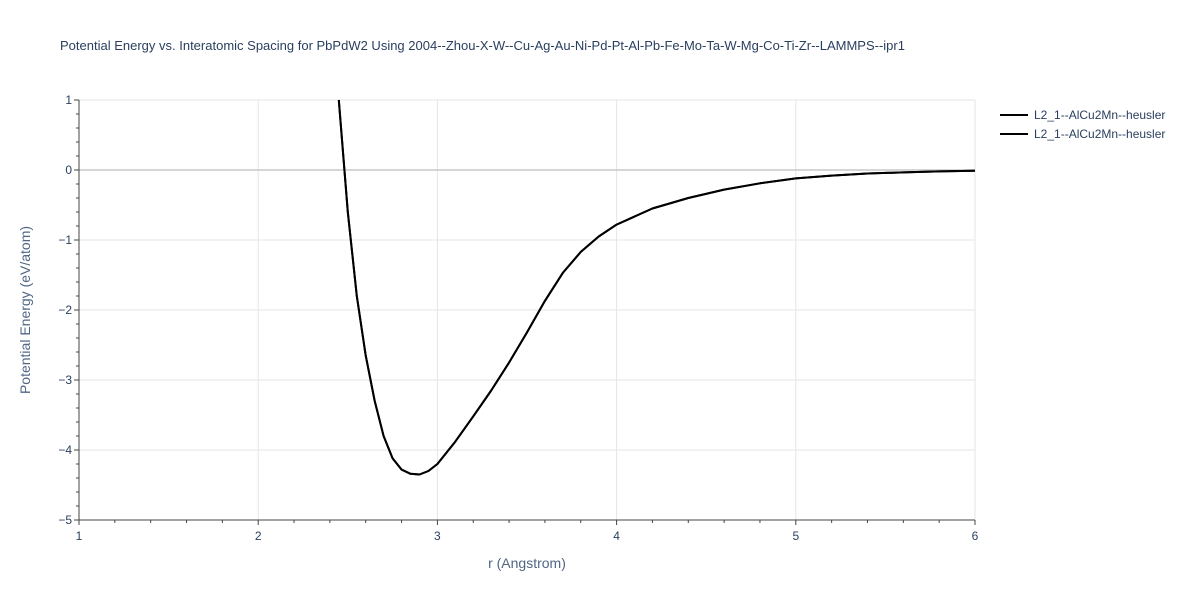  I want to click on y-tick-label: −3, so click(65, 380).